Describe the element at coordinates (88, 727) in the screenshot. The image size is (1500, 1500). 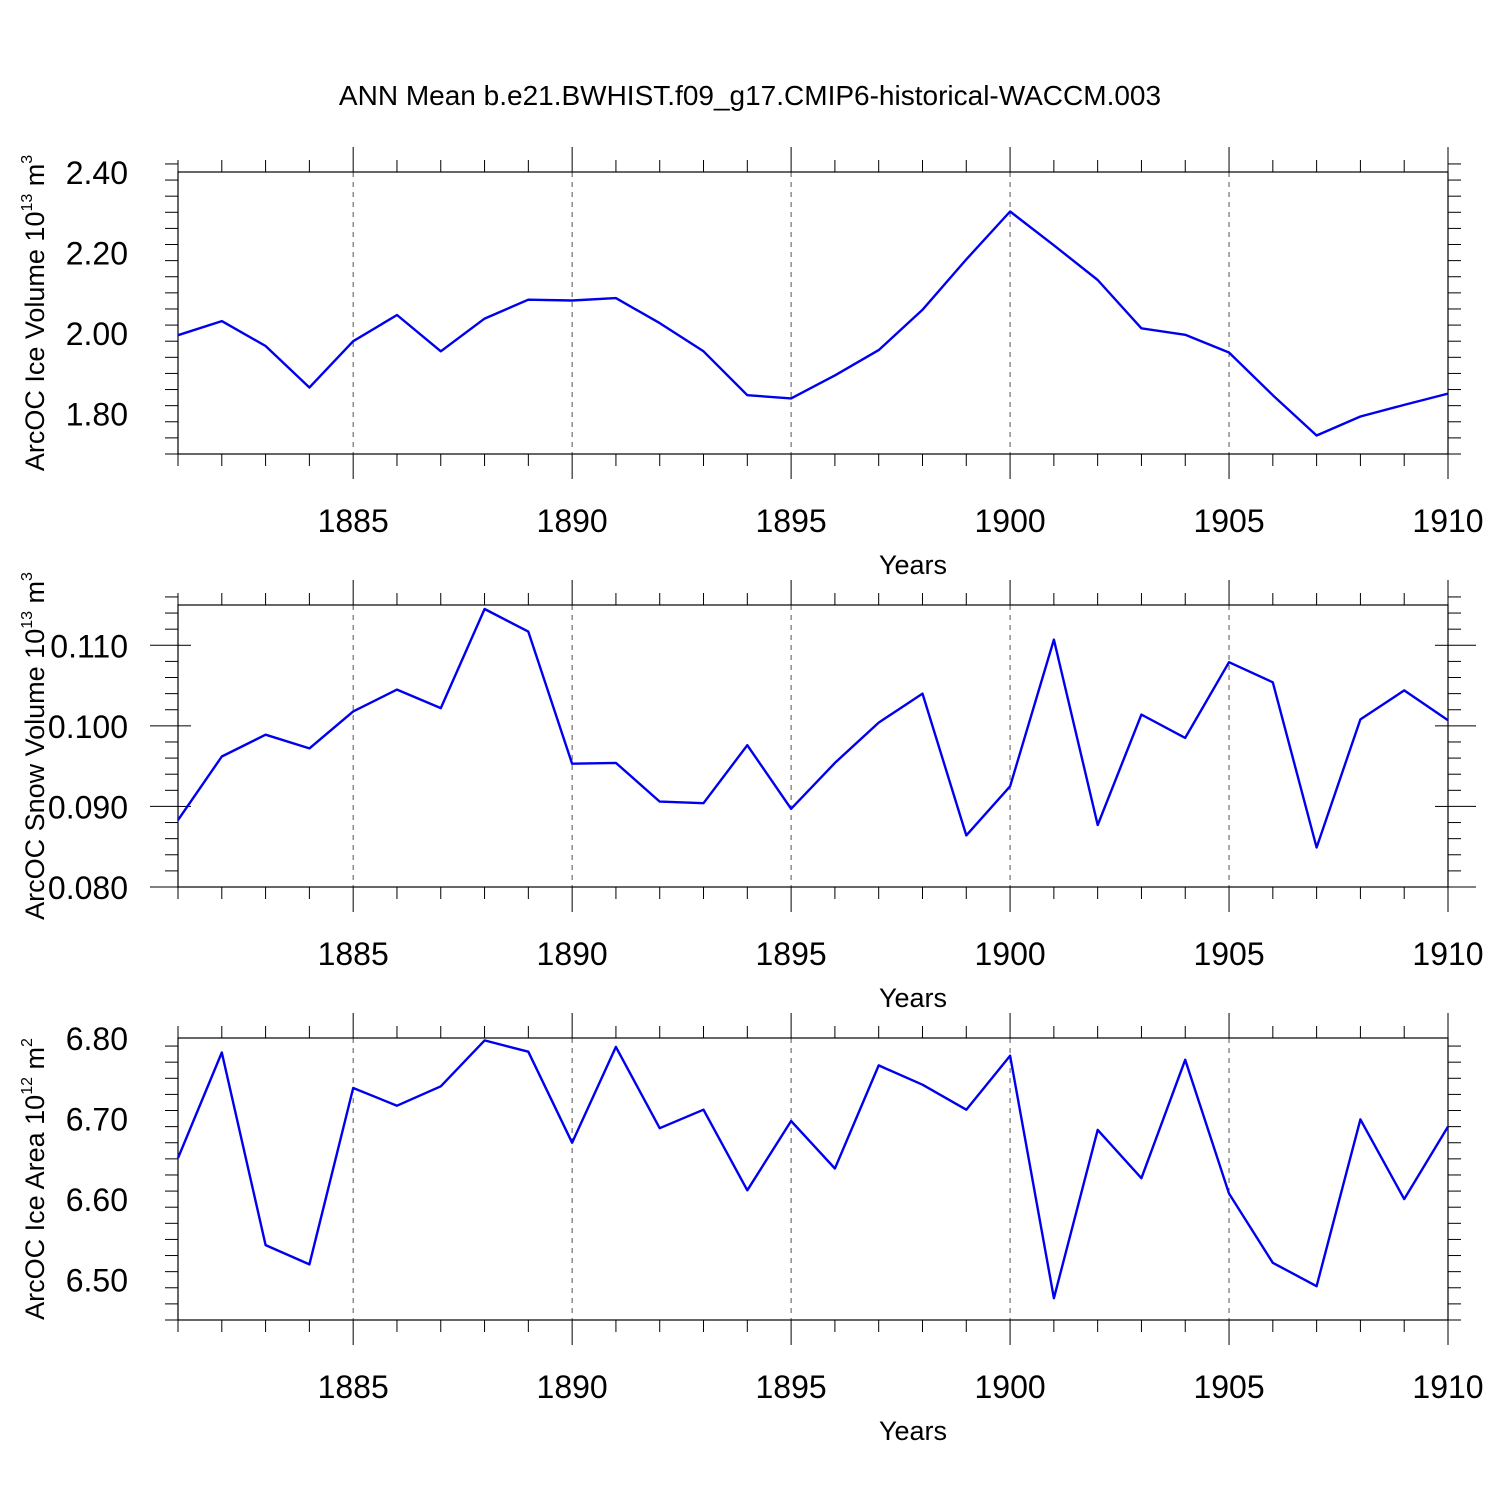
I see `y-tick-label-0.100: 0.100` at that location.